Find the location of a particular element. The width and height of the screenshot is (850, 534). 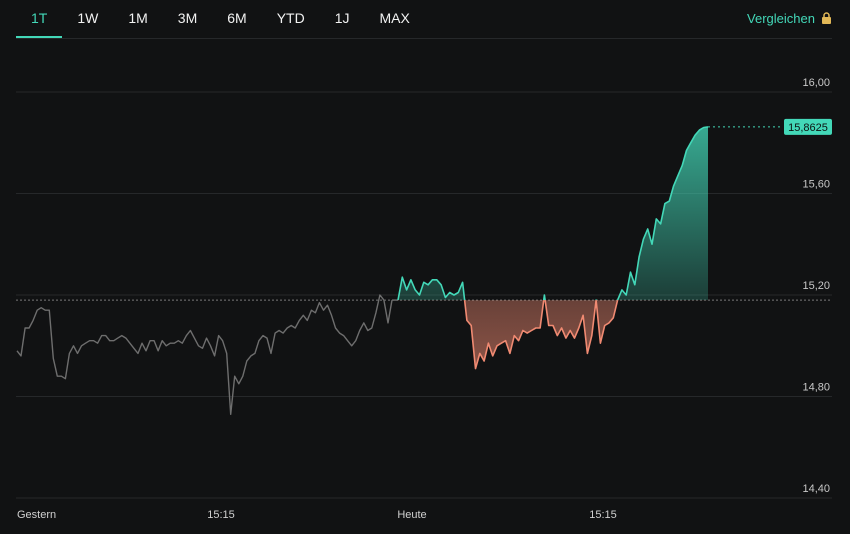

last-price-label: 15,8625 is located at coordinates (808, 128).